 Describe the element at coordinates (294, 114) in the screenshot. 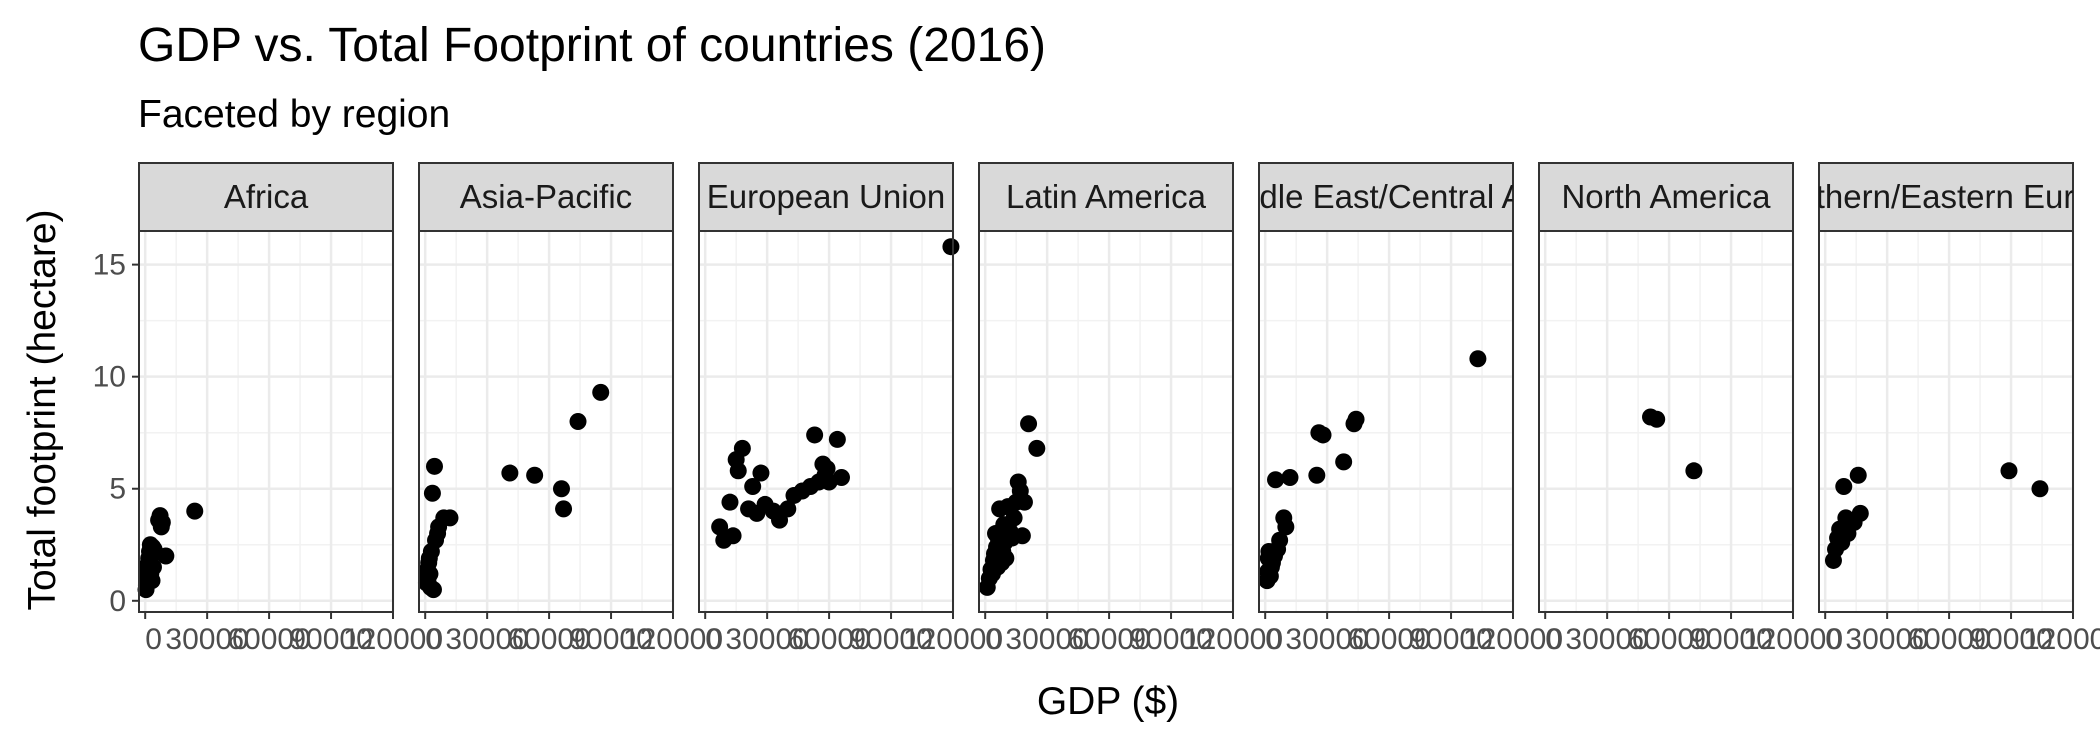

I see `chart-subtitle: Faceted by region` at that location.